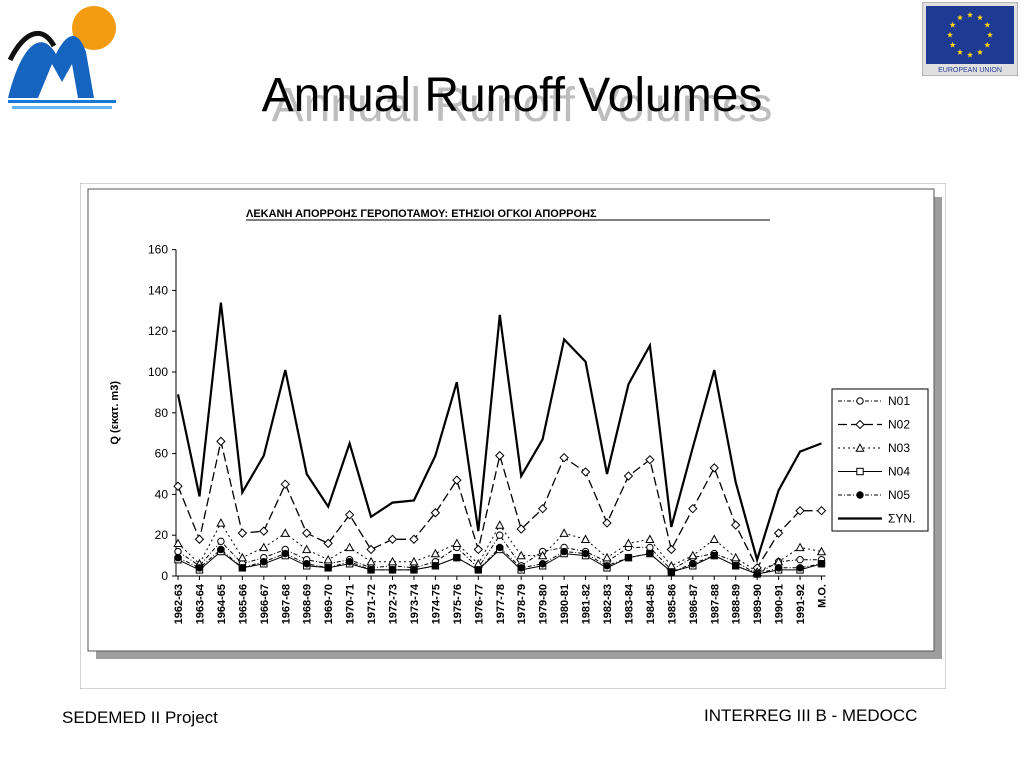  What do you see at coordinates (162, 454) in the screenshot?
I see `y-tick-label: 60` at bounding box center [162, 454].